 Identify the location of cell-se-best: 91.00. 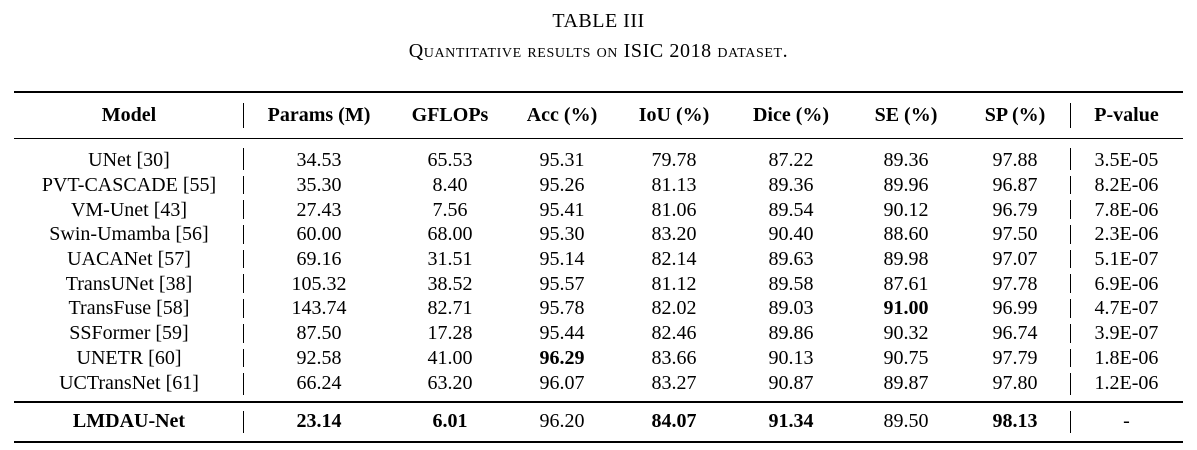
(906, 308).